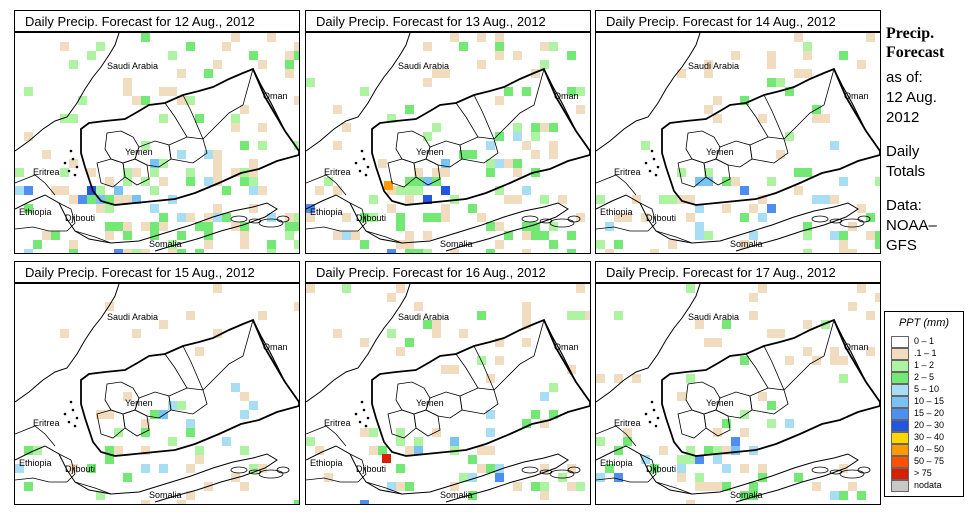 The width and height of the screenshot is (971, 521). What do you see at coordinates (904, 77) in the screenshot?
I see `side-asof: as of:` at bounding box center [904, 77].